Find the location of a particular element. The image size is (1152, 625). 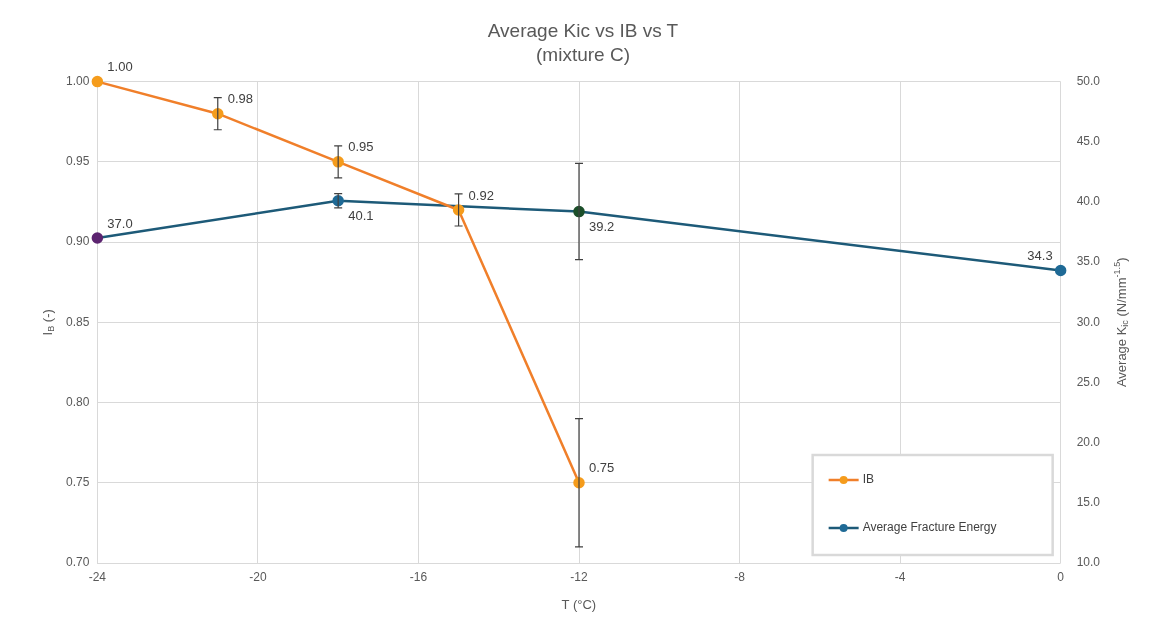

legend-label: Average Fracture Energy is located at coordinates (929, 527).